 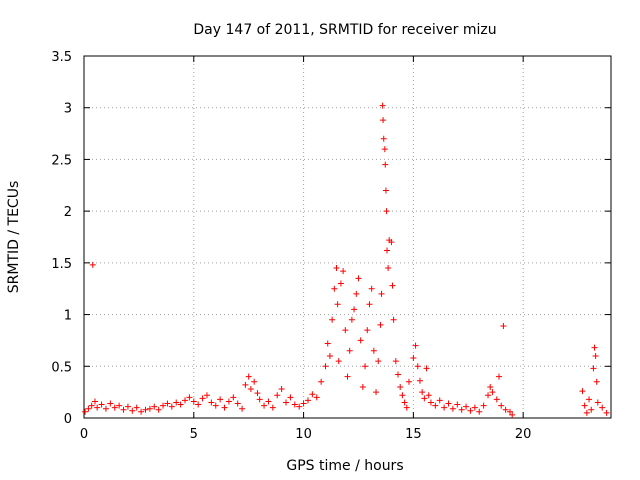 What do you see at coordinates (68, 109) in the screenshot?
I see `y-tick-label: 3` at bounding box center [68, 109].